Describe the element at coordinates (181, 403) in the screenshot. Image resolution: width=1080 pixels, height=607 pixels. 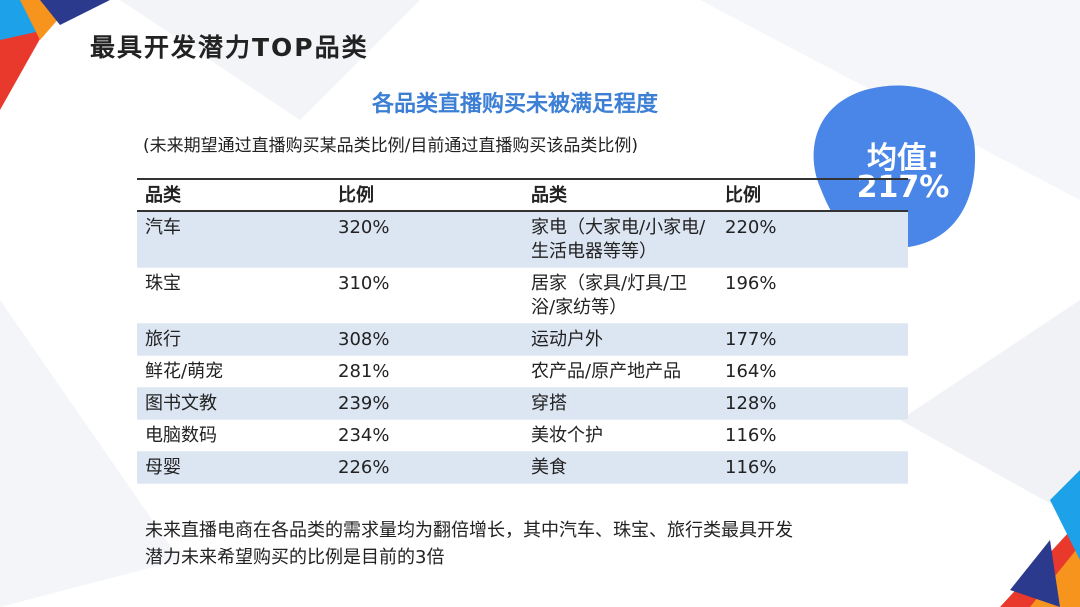
I see `table-cell: 图书文教` at that location.